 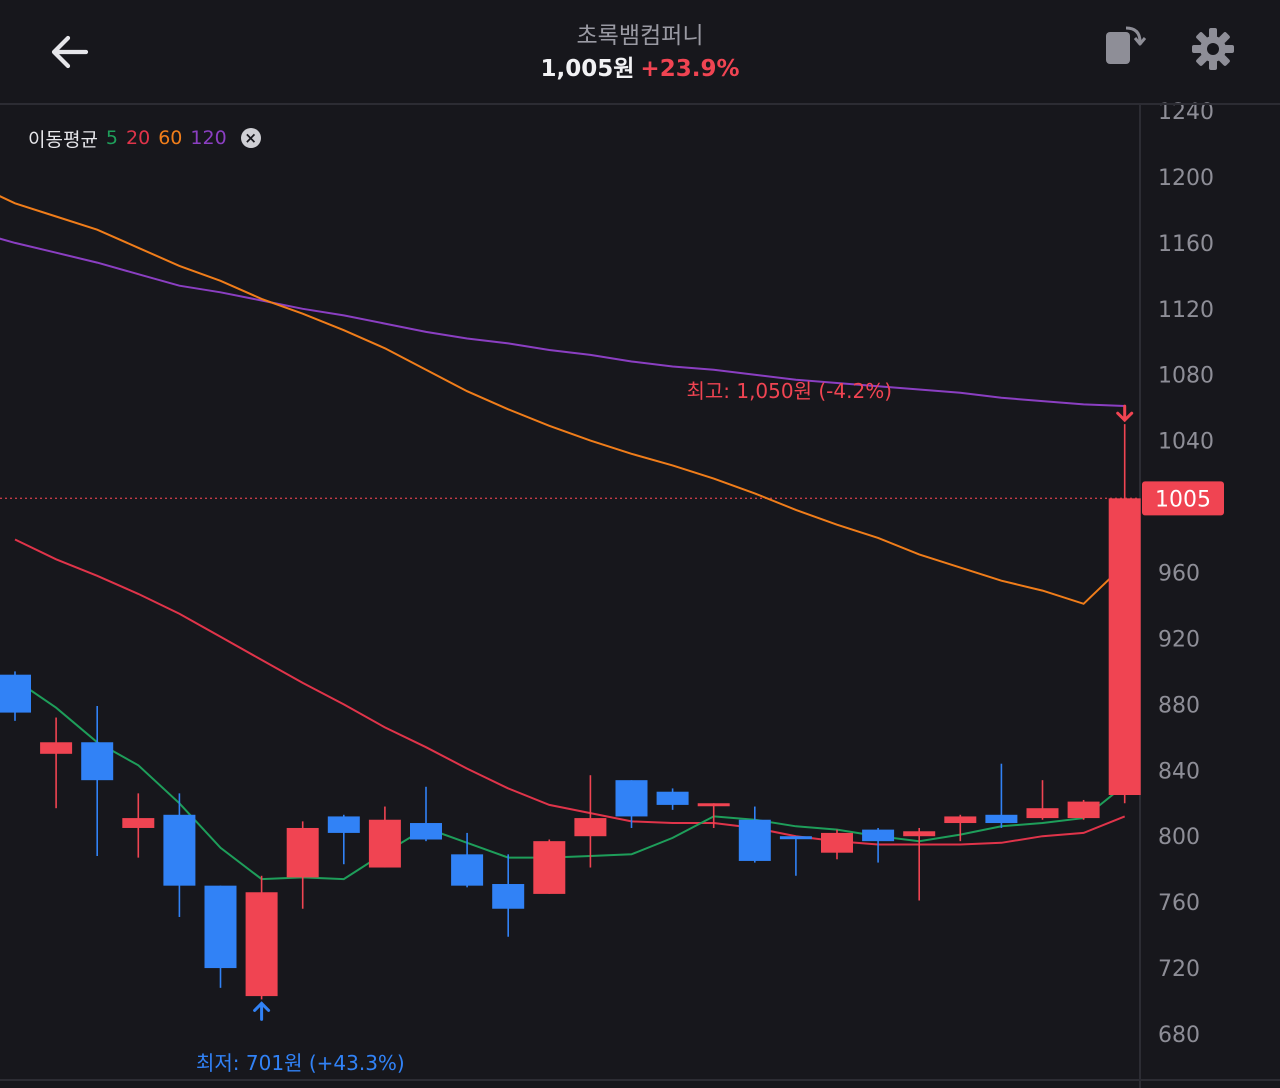 I want to click on title-area: 초록뱀컴퍼니 1,005원 +23.9%, so click(x=640, y=53).